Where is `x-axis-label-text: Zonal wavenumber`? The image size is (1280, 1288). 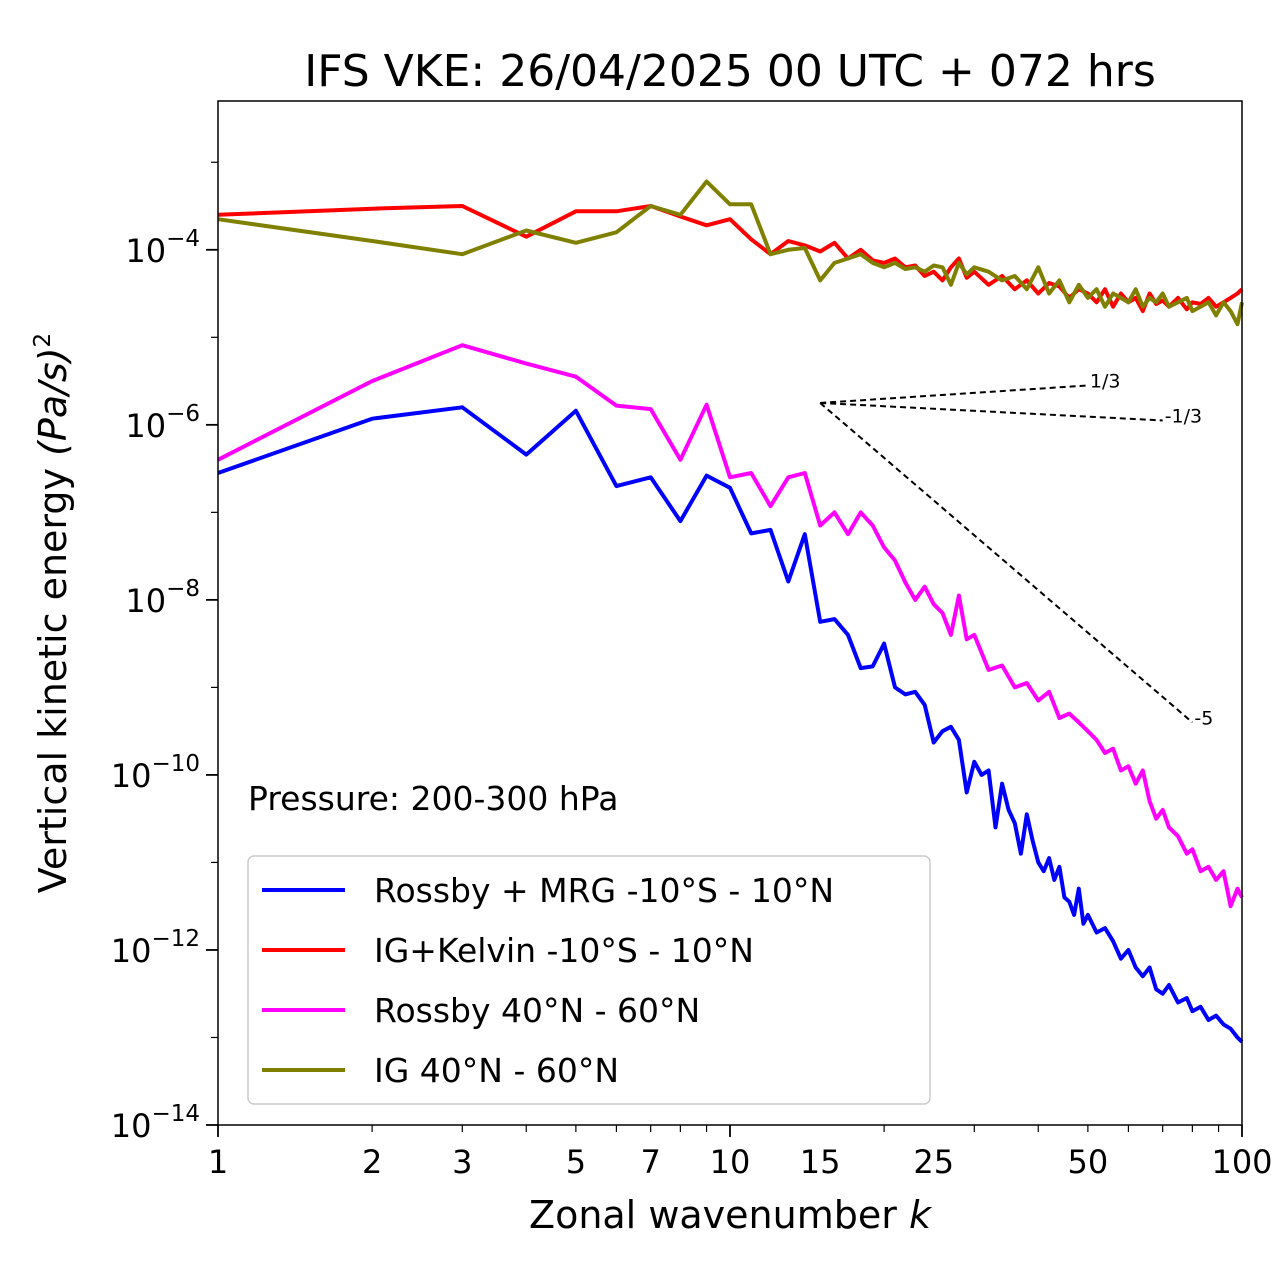
x-axis-label-text: Zonal wavenumber is located at coordinates (713, 1215).